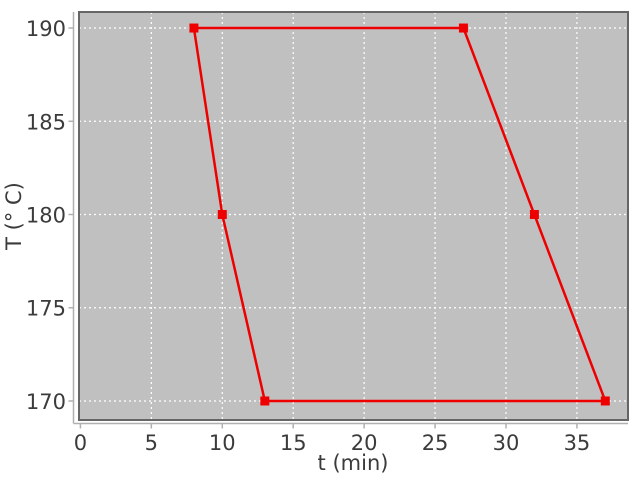 The height and width of the screenshot is (480, 640). What do you see at coordinates (353, 463) in the screenshot?
I see `x-axis-title: t (min)` at bounding box center [353, 463].